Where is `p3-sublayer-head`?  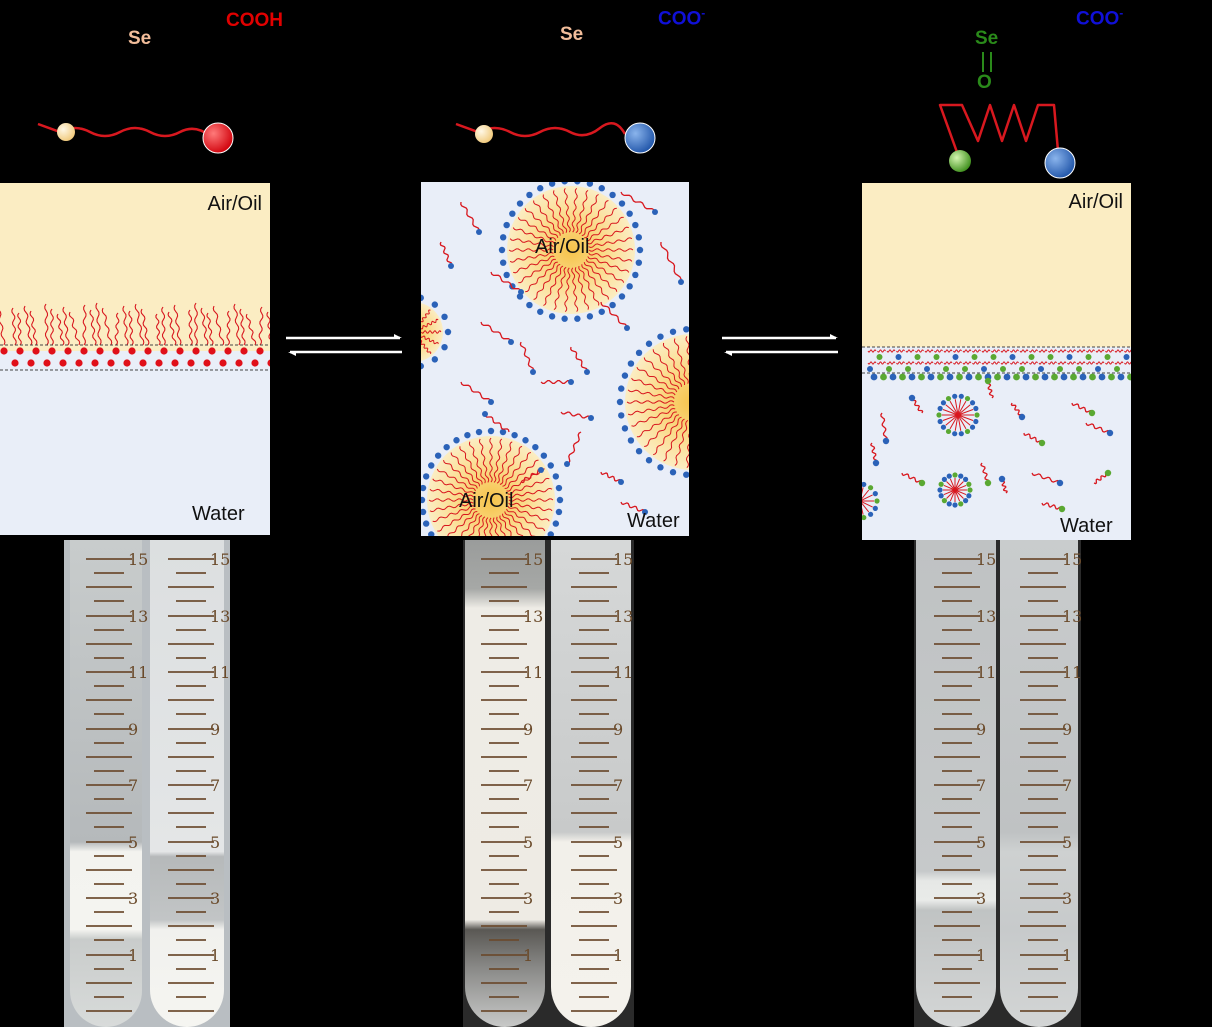 p3-sublayer-head is located at coordinates (969, 377).